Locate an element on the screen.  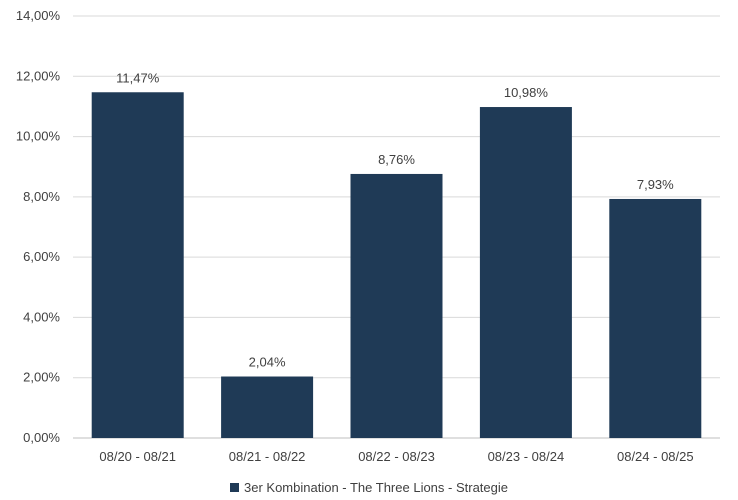
x-tick-label: 08/21 - 08/22 is located at coordinates (267, 456).